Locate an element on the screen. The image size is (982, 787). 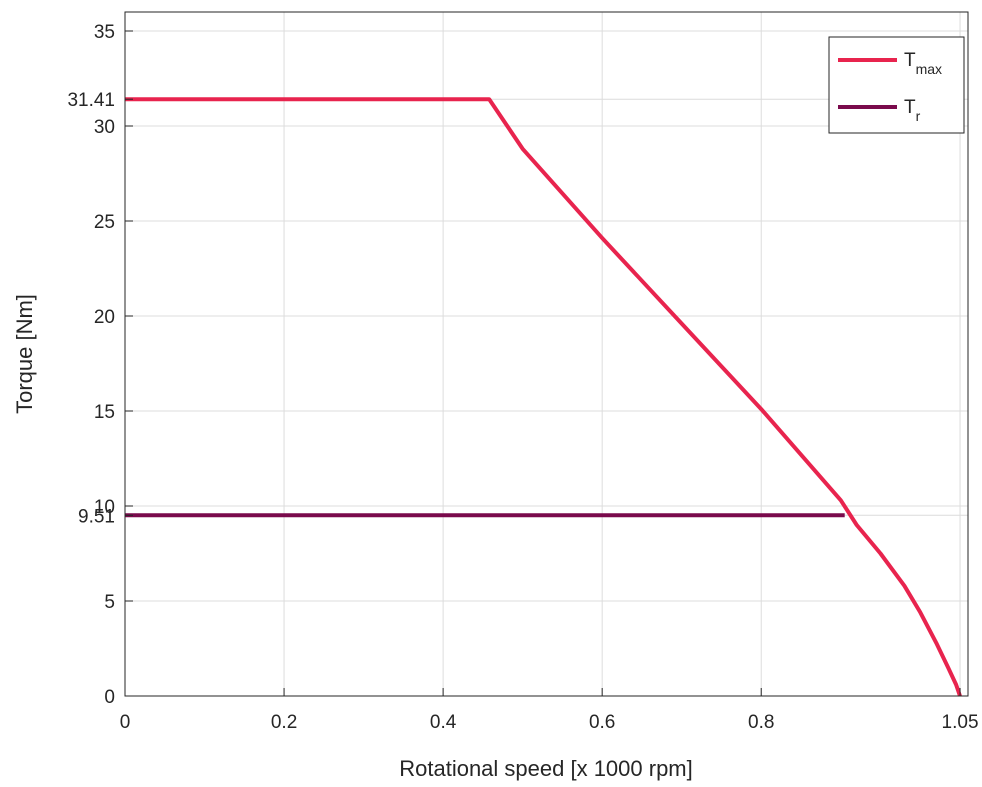
y-axis-title: Torque [Nm] is located at coordinates (24, 354).